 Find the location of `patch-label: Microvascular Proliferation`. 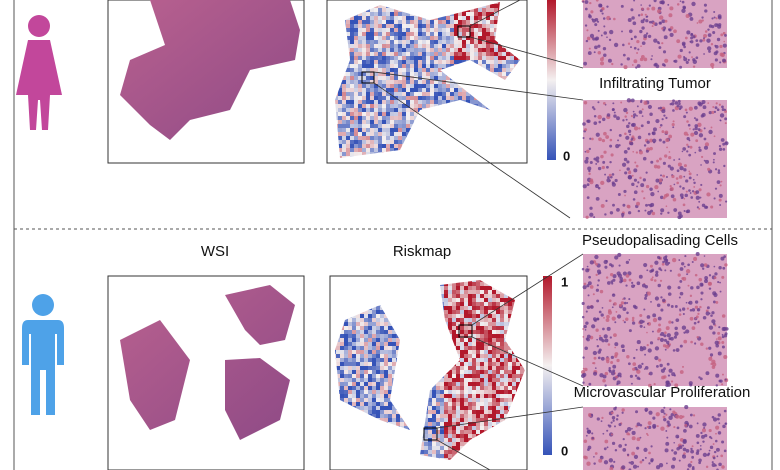

patch-label: Microvascular Proliferation is located at coordinates (662, 392).